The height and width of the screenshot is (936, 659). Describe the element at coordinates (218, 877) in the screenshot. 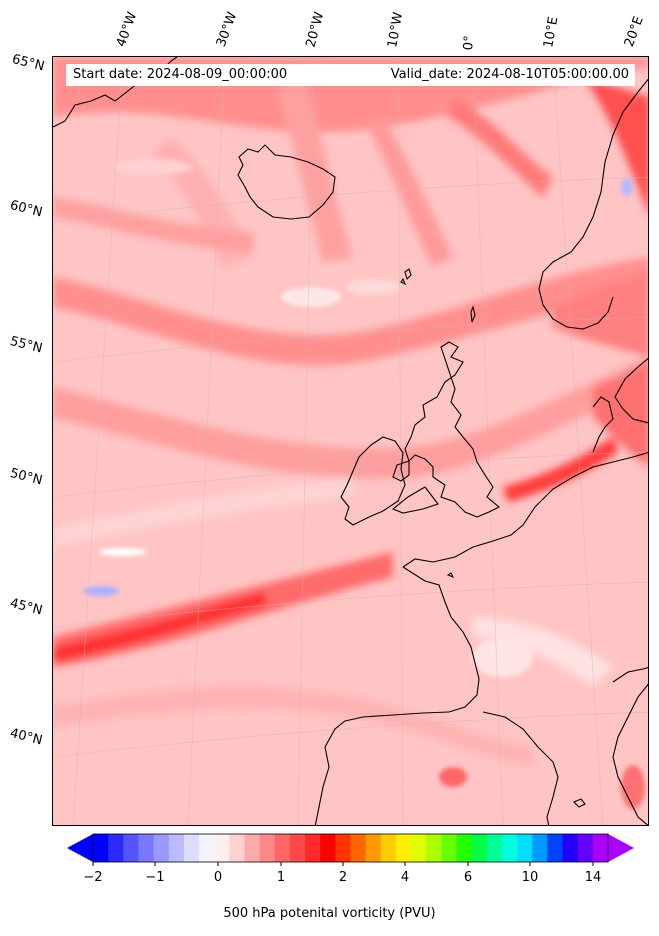

I see `cbar-tick-0: 0` at that location.